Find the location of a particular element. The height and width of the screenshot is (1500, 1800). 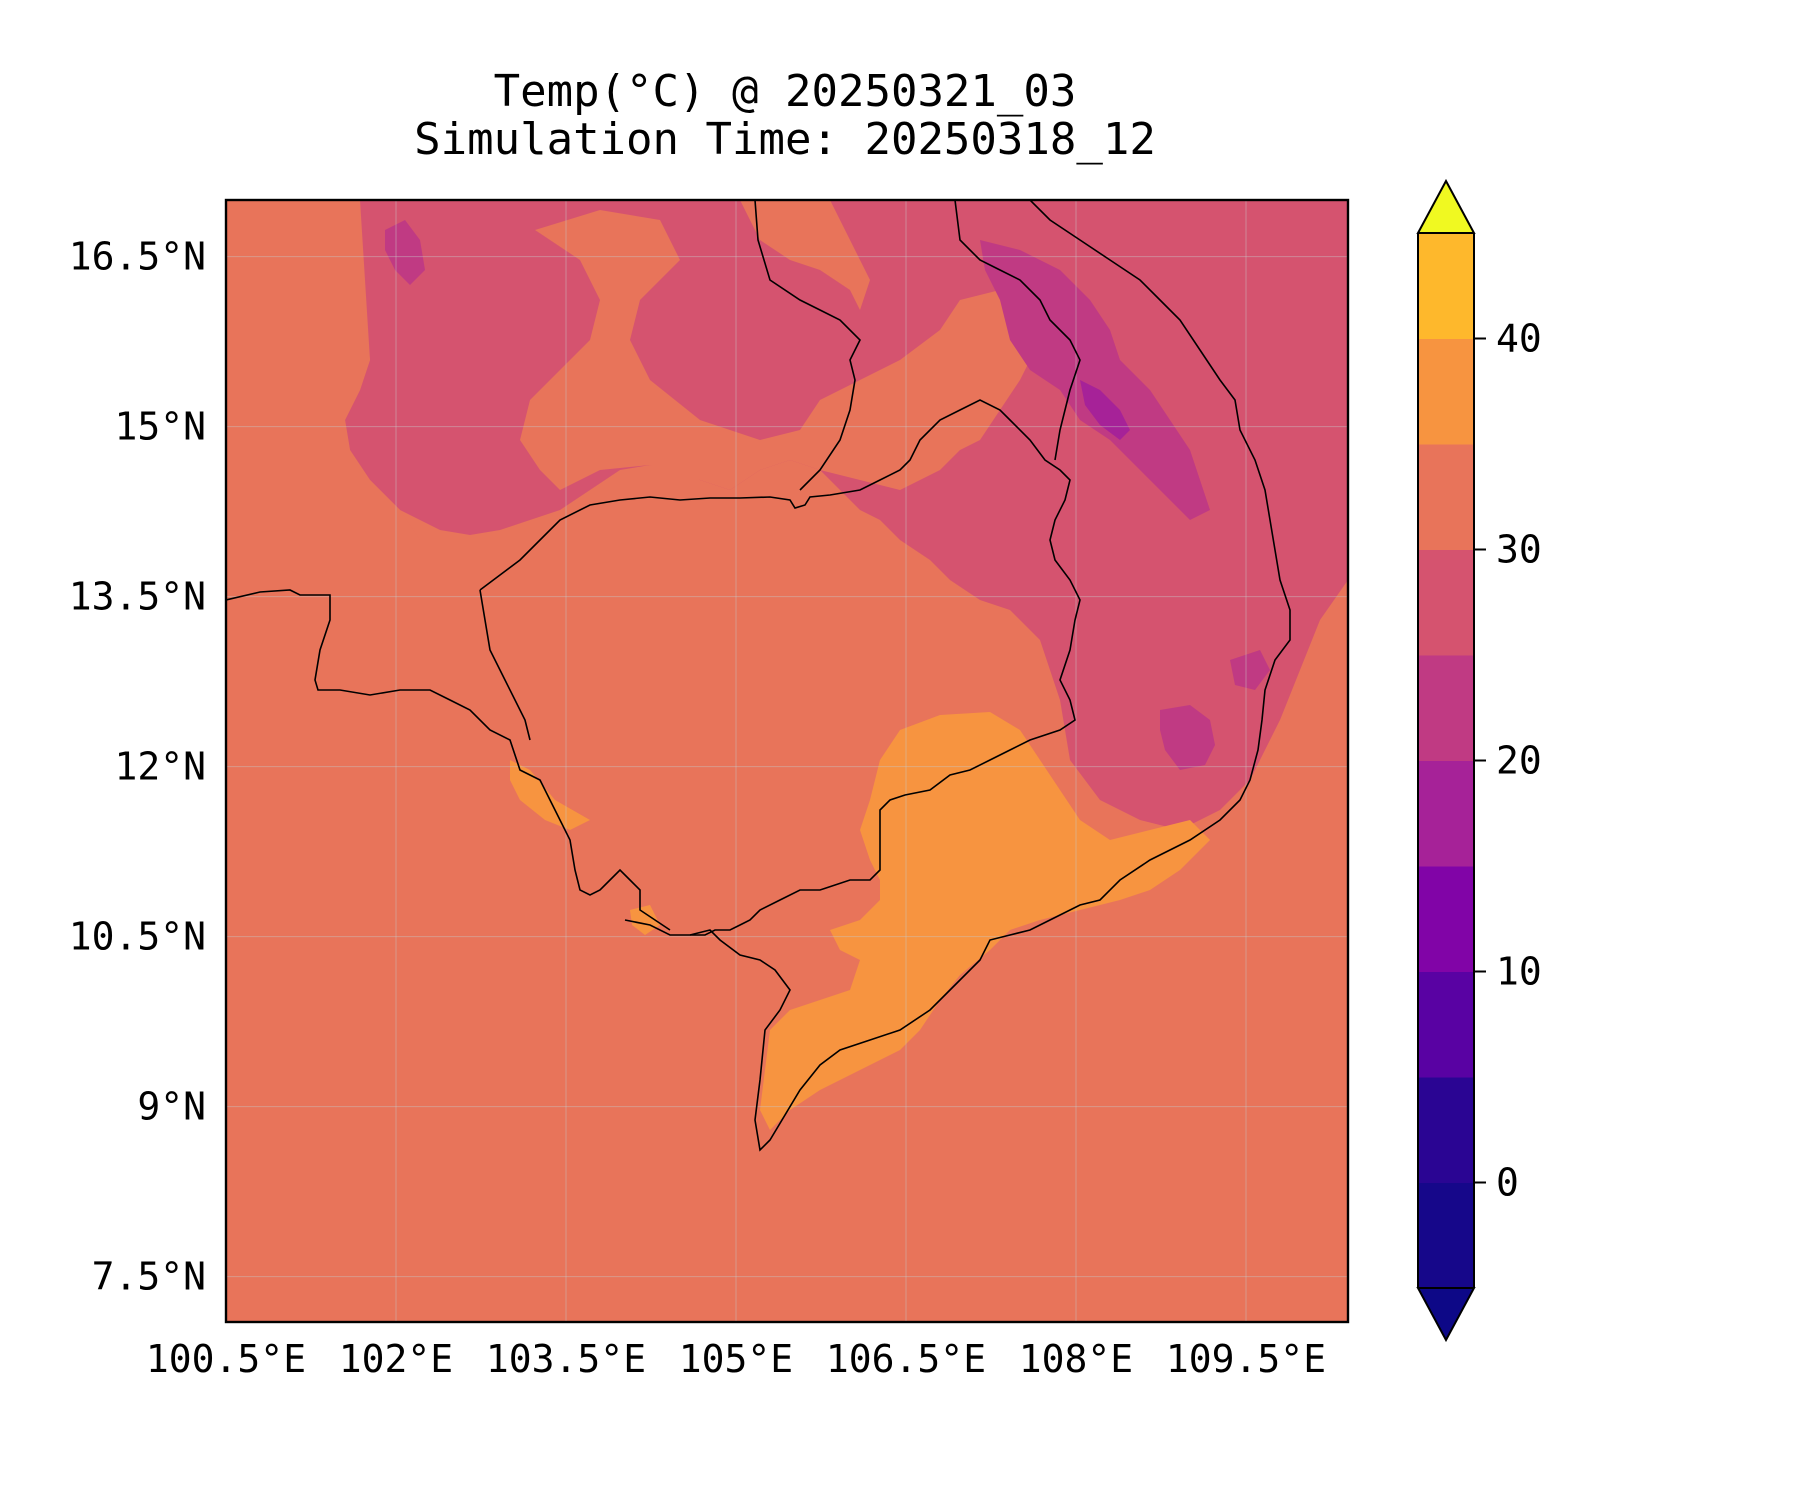

y-tick-labels: 16.5°N 15°N 13.5°N 12°N 10.5°N 9°N 7.5°N is located at coordinates (137, 767).